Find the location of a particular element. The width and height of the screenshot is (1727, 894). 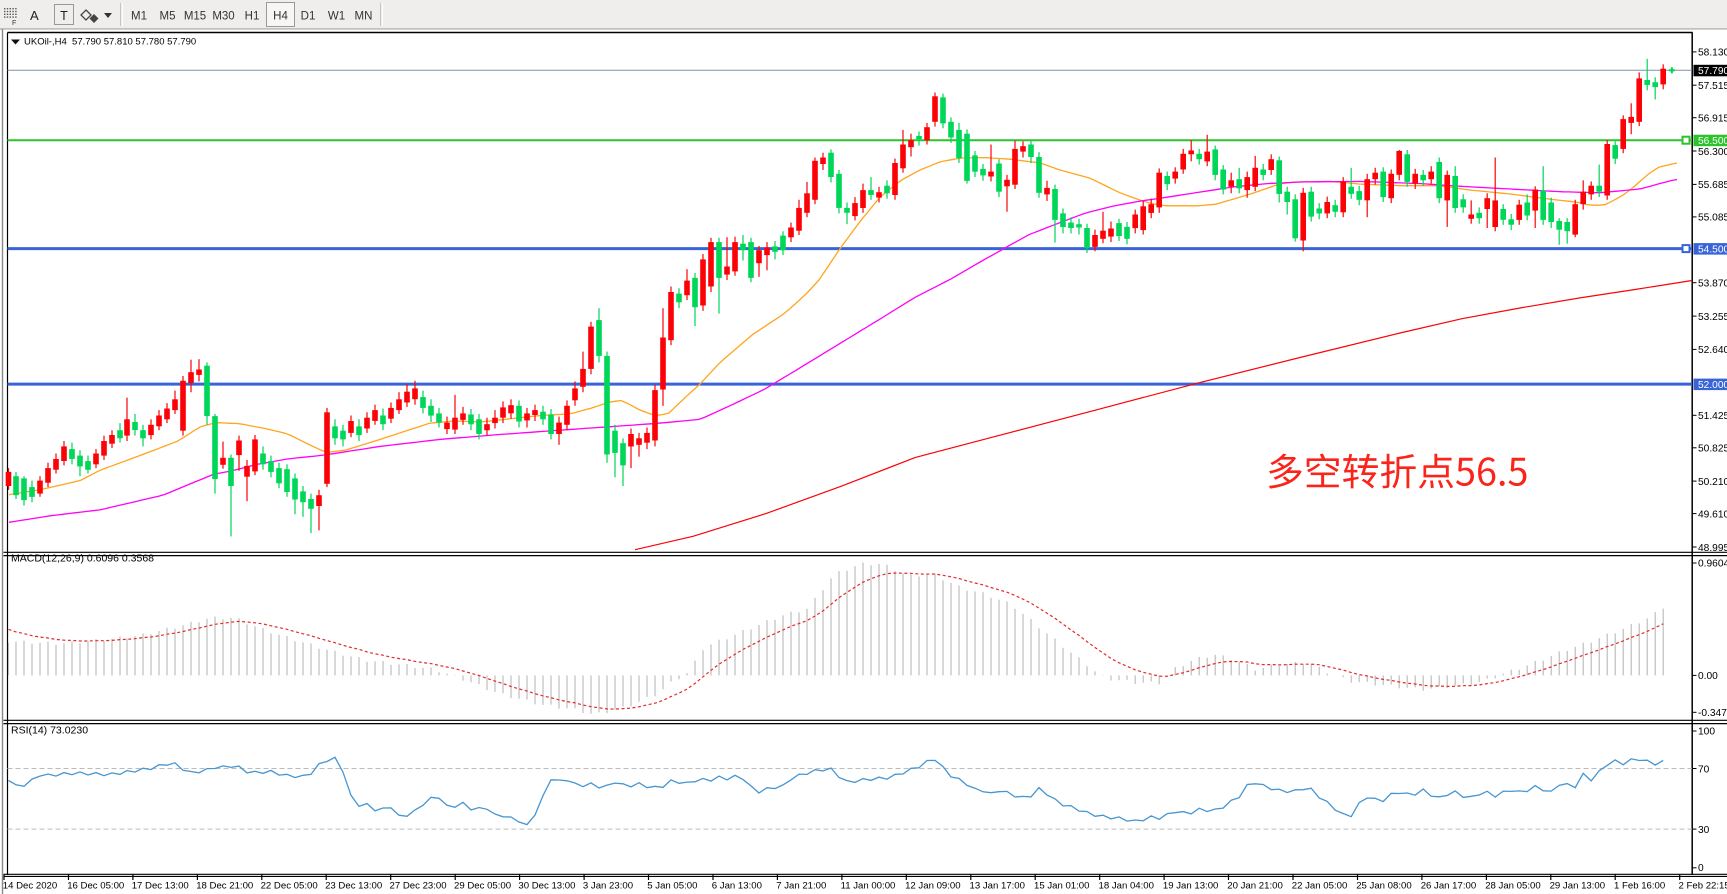

svg-text: 1 Feb 16:00 is located at coordinates (1639, 886).